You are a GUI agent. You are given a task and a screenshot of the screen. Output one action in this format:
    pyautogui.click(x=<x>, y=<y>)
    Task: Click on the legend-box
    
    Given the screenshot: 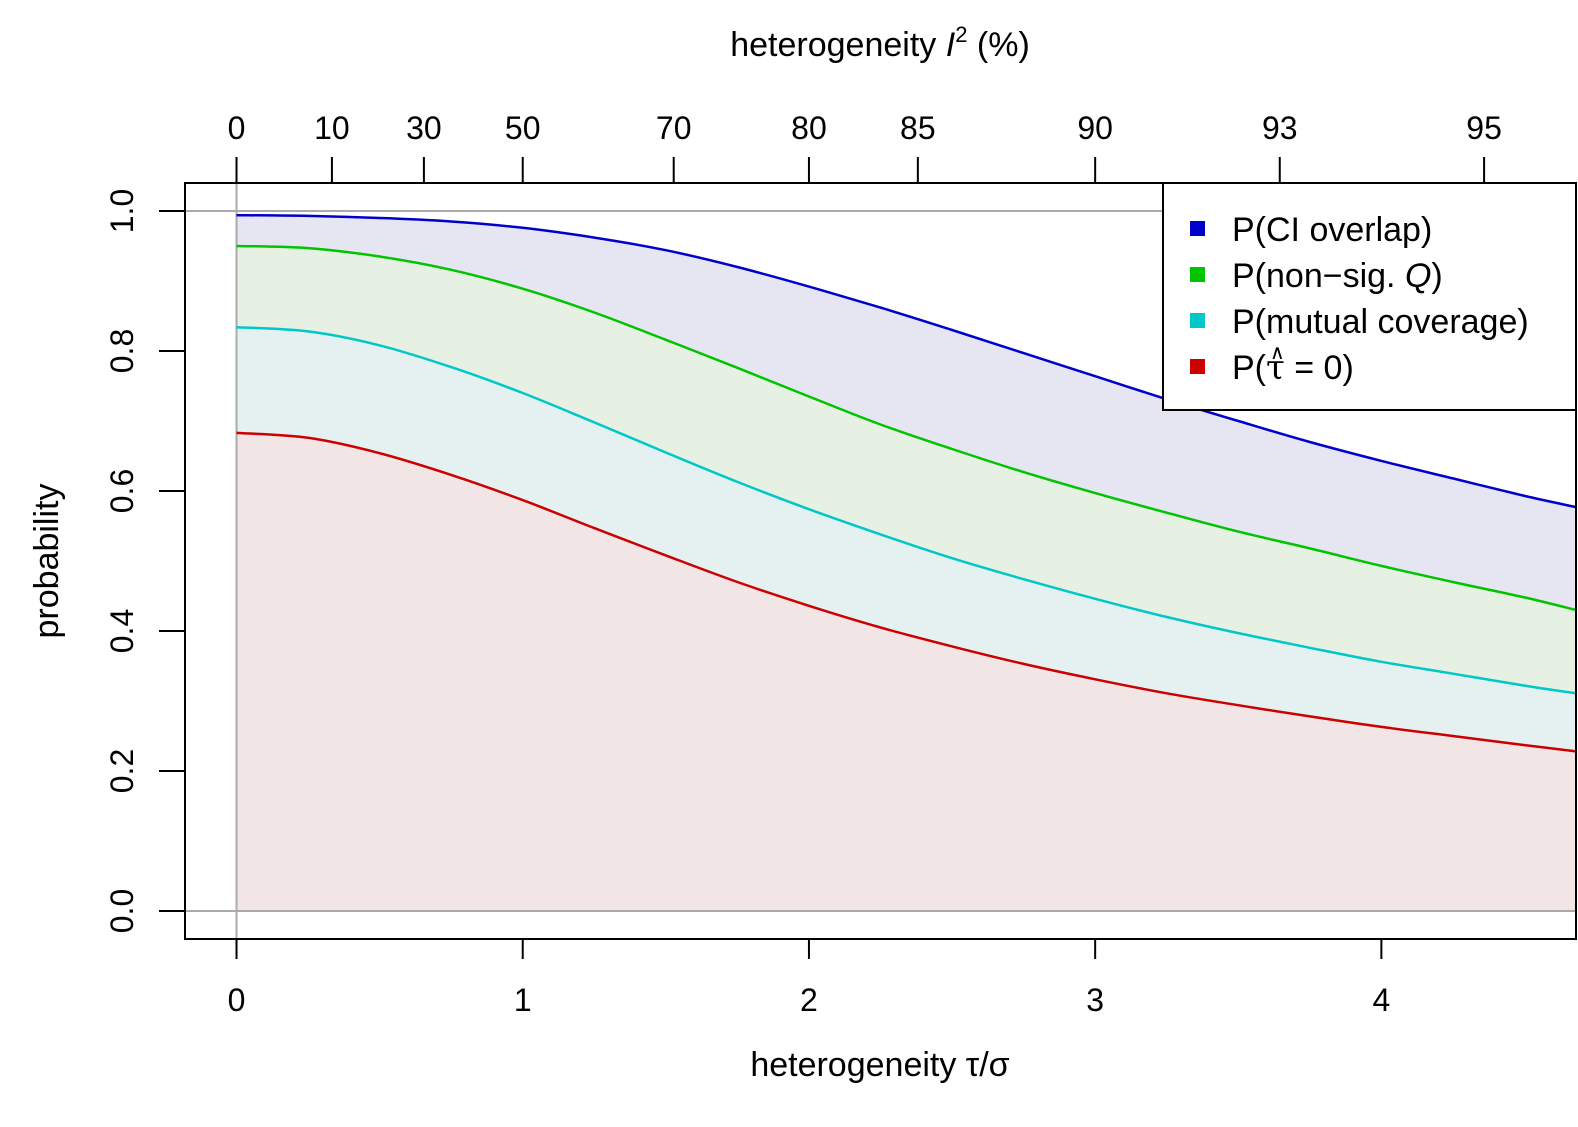 What is the action you would take?
    pyautogui.click(x=1369, y=296)
    